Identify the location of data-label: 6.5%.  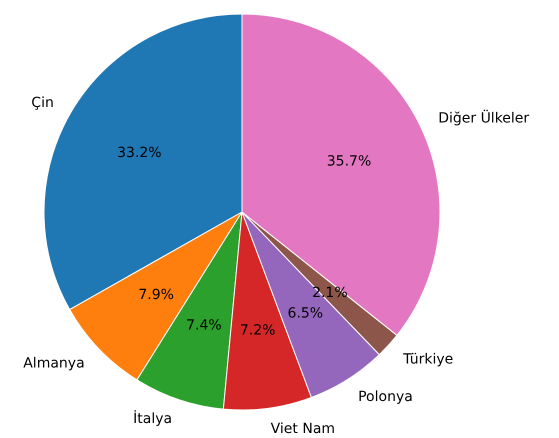
(306, 313).